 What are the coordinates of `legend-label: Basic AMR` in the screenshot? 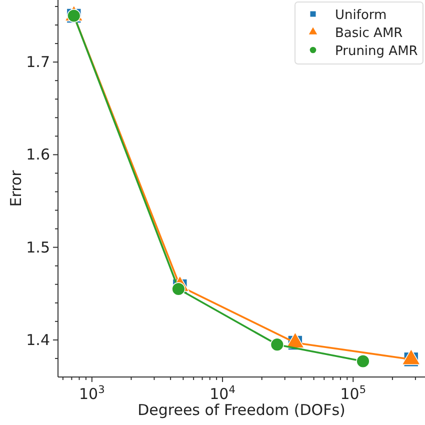 It's located at (369, 33).